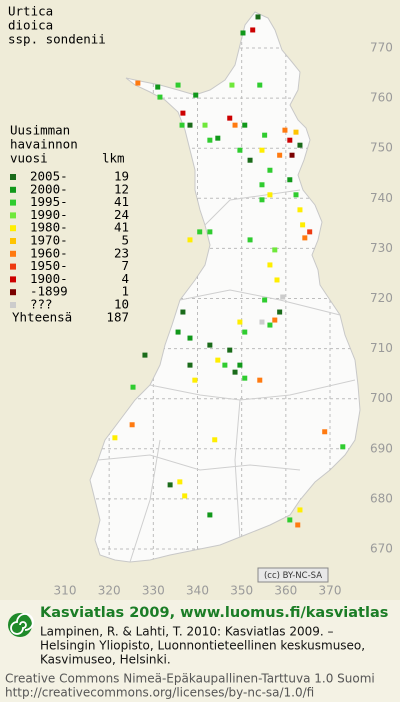  Describe the element at coordinates (49, 291) in the screenshot. I see `legend-label: -1899` at that location.